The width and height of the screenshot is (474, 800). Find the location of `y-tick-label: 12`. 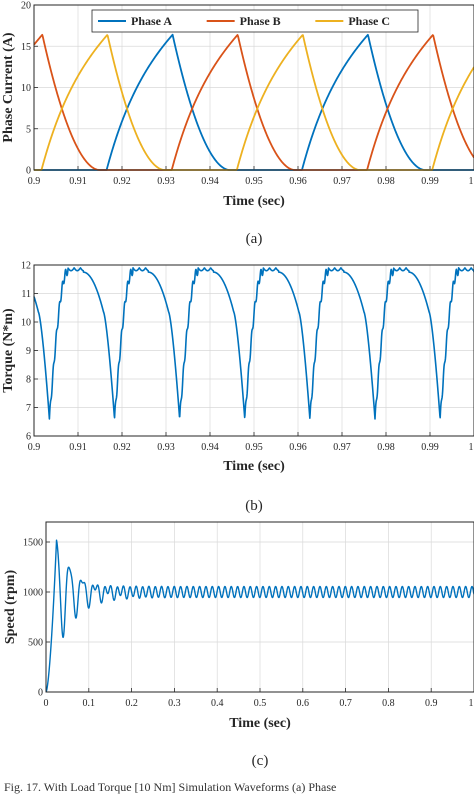

y-tick-label: 12 is located at coordinates (26, 266).